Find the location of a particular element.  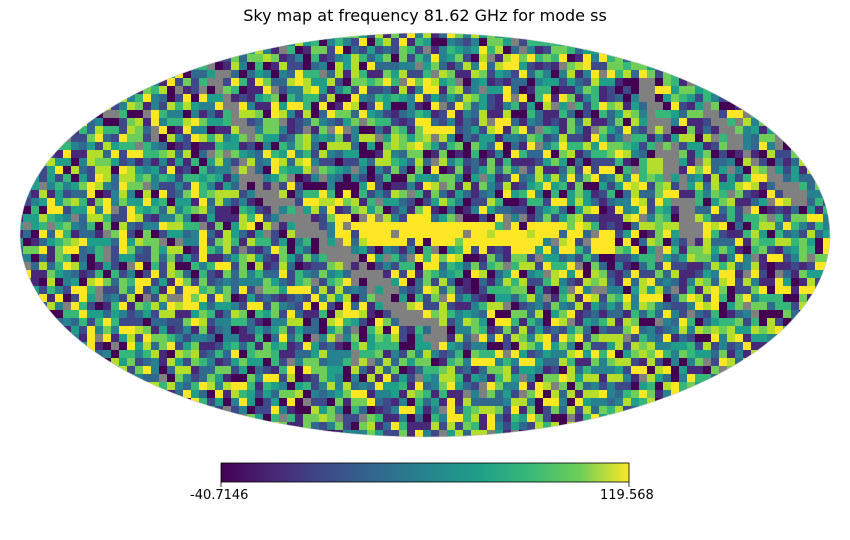

colorbar-max-label: 119.568 is located at coordinates (627, 495).